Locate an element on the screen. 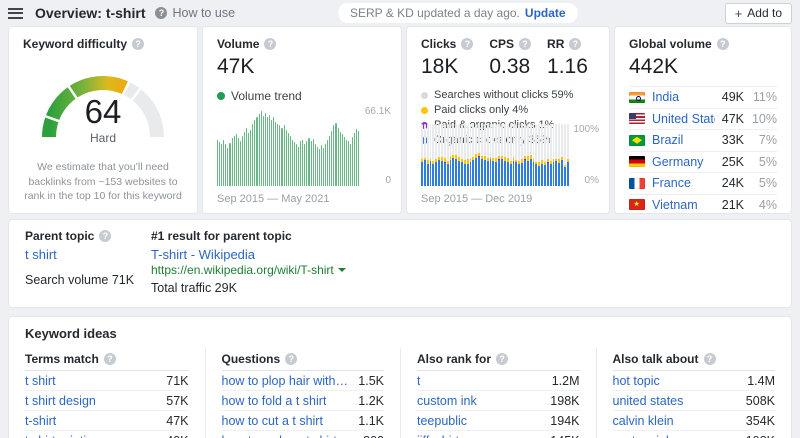 The image size is (800, 438). keyword-volume: 57K is located at coordinates (177, 400).